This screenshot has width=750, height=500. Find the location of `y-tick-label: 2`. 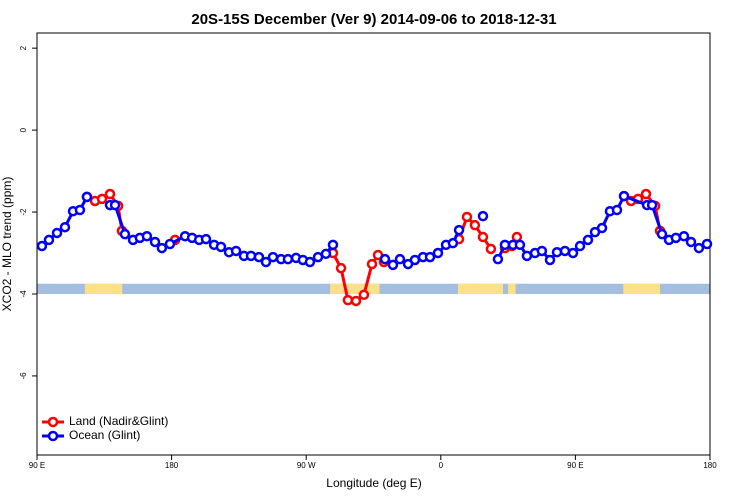

y-tick-label: 2 is located at coordinates (23, 47).